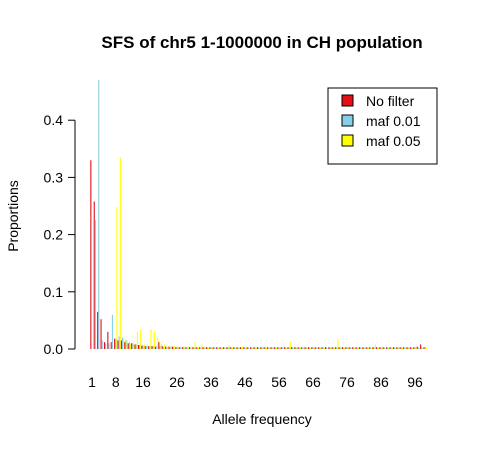  Describe the element at coordinates (92, 382) in the screenshot. I see `x-tick-label: 1` at that location.